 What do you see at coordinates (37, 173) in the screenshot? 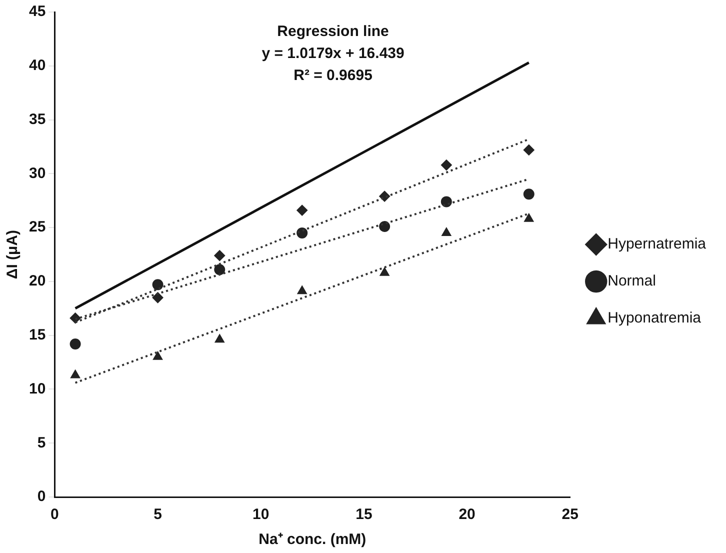
I see `y-tick-label: 30` at bounding box center [37, 173].